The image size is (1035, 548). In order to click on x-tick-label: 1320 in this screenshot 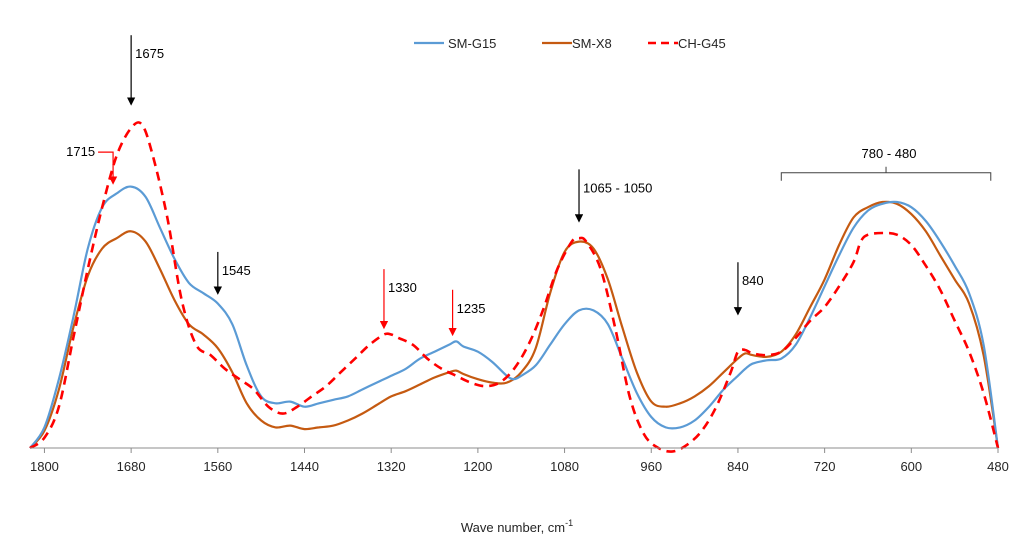, I will do `click(391, 466)`.